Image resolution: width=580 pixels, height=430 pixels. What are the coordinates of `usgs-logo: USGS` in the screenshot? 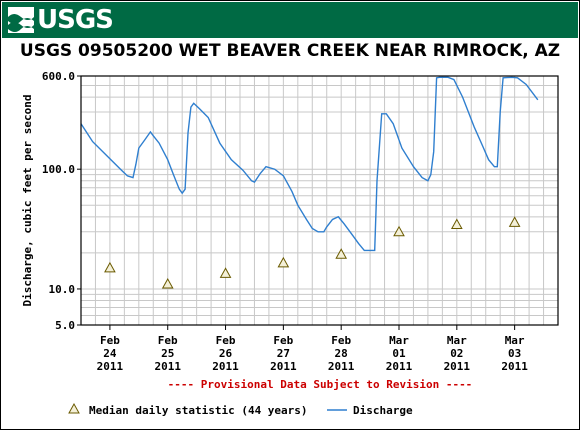 It's located at (61, 20).